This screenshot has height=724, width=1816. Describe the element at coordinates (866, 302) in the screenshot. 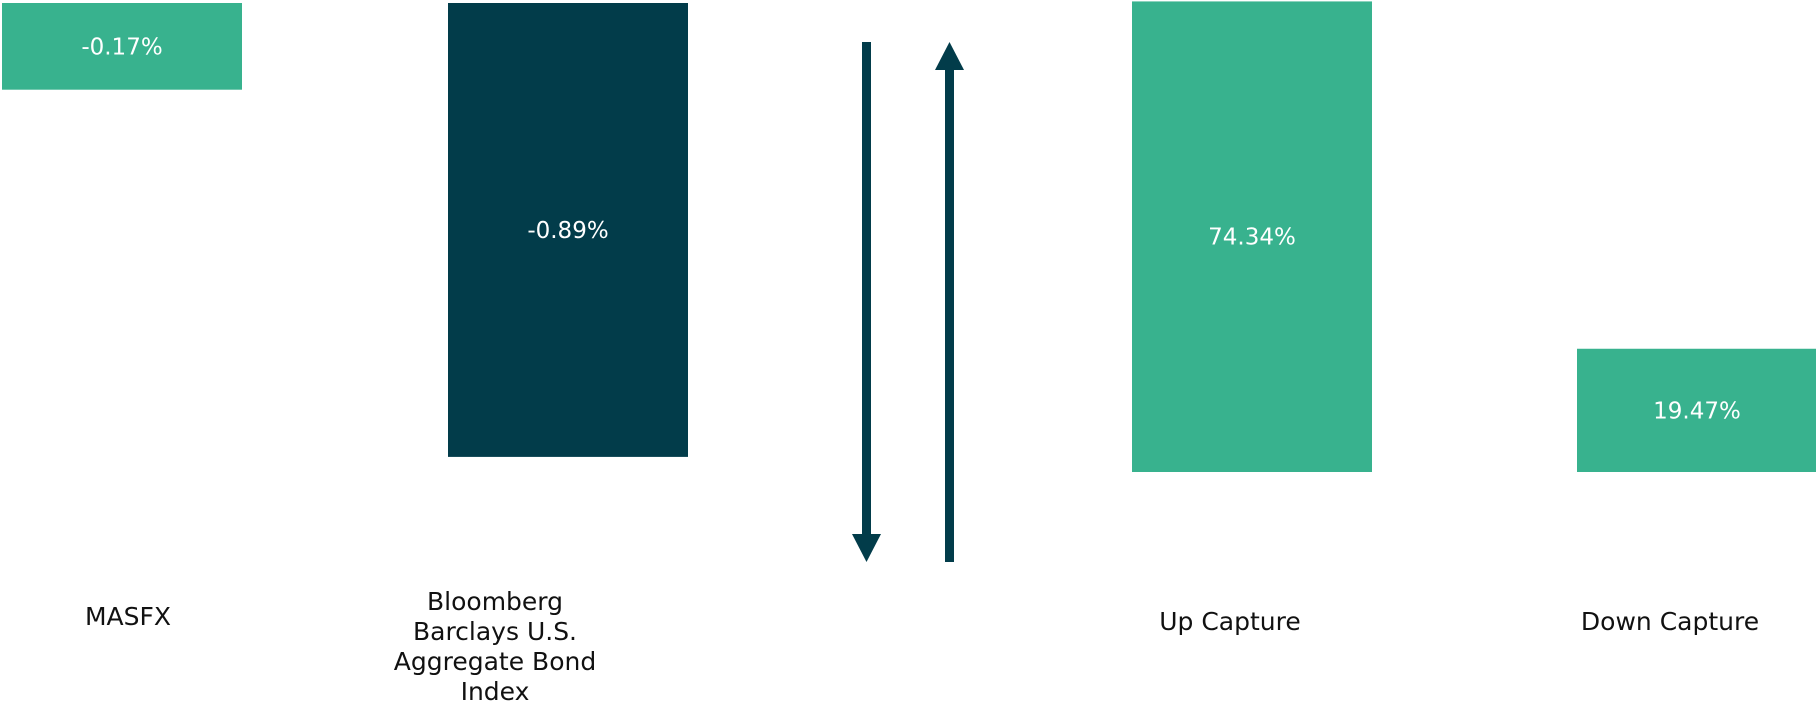

I see `arrow-down-icon` at that location.